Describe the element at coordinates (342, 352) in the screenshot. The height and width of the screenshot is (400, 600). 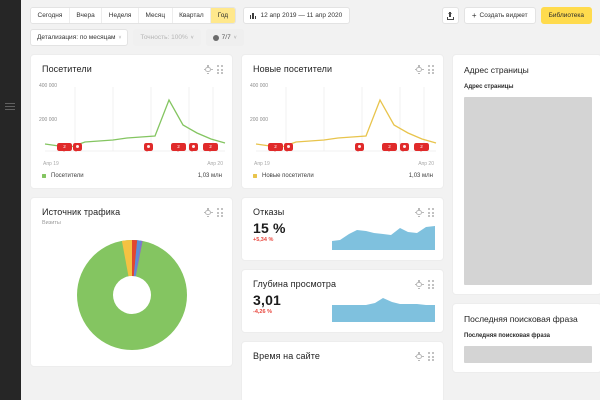
I see `widget-header: Время на сайте` at that location.